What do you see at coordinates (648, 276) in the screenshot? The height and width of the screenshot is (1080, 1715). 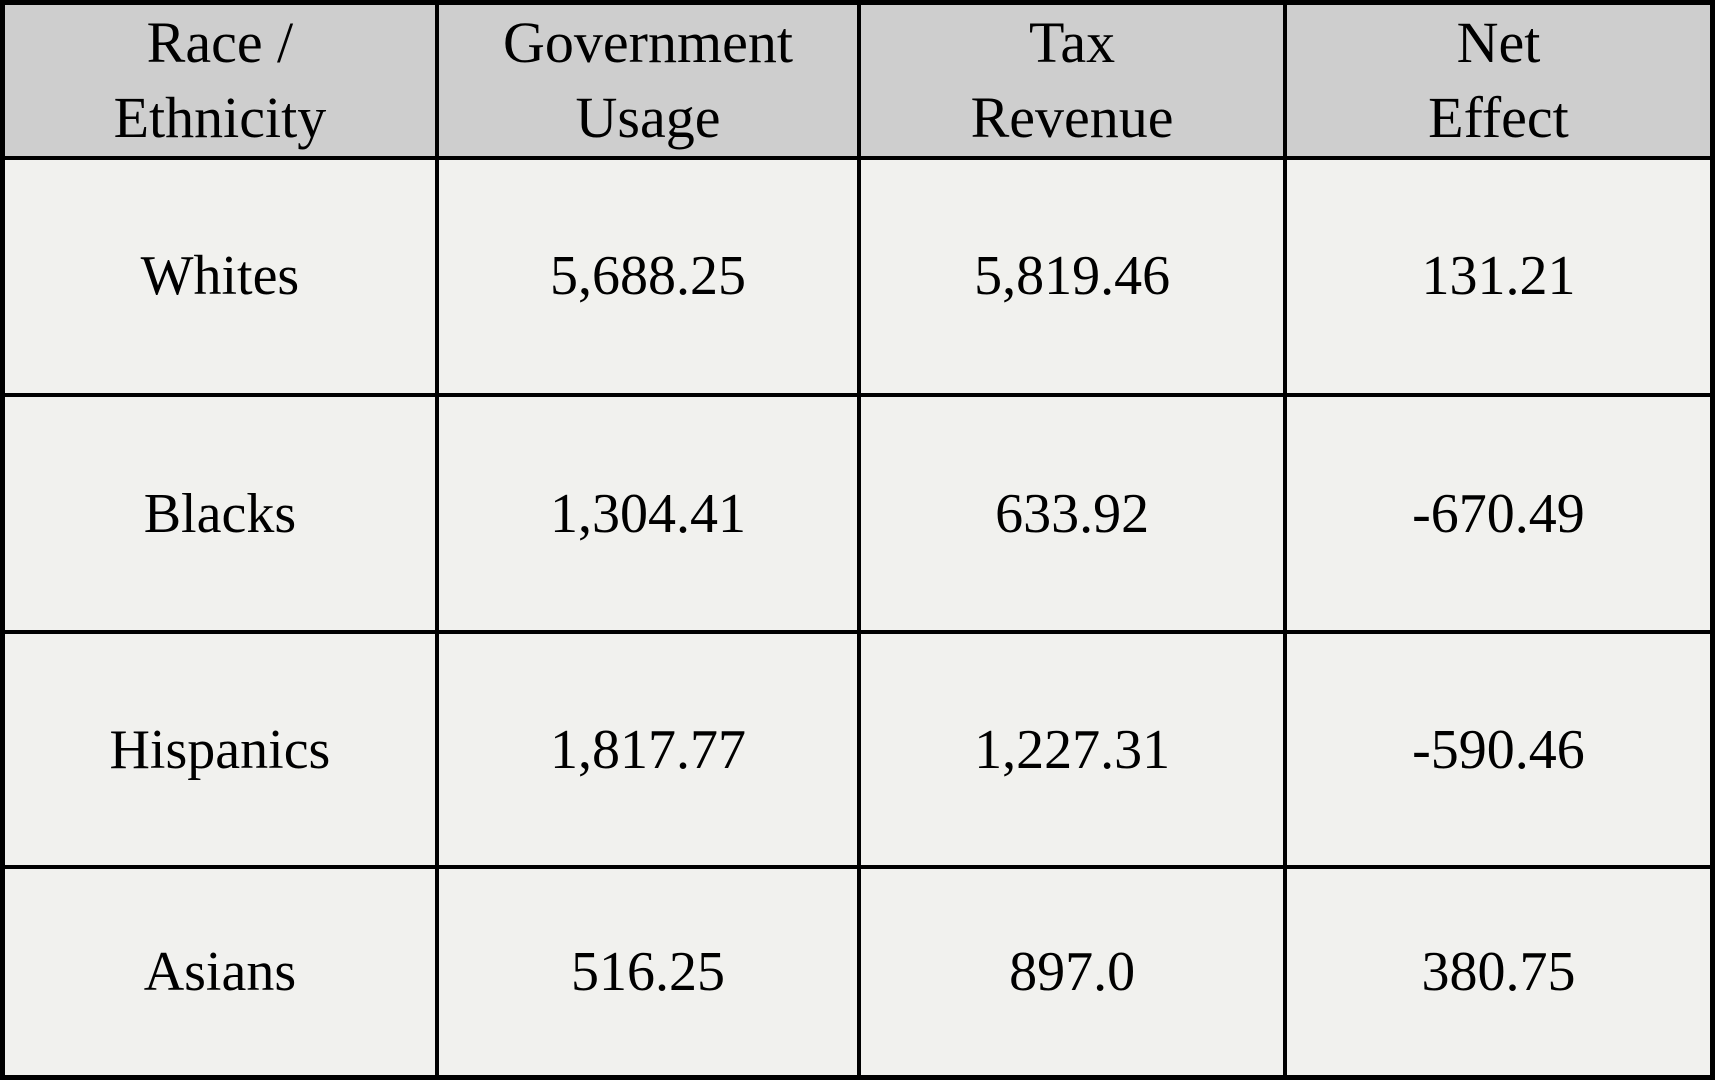 I see `government-usage-value: 5,688.25` at bounding box center [648, 276].